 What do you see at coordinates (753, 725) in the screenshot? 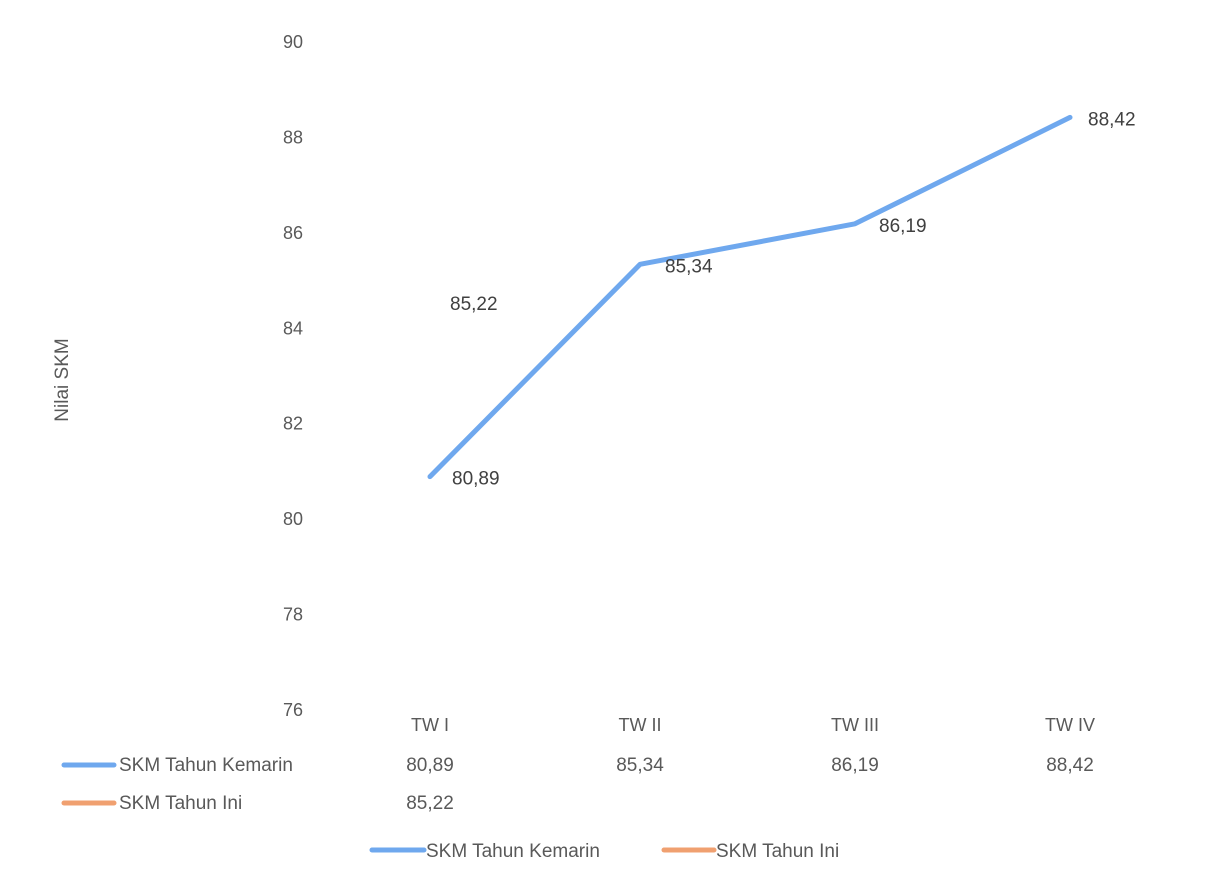
I see `x-tick-labels: TW I TW II TW III TW IV` at bounding box center [753, 725].